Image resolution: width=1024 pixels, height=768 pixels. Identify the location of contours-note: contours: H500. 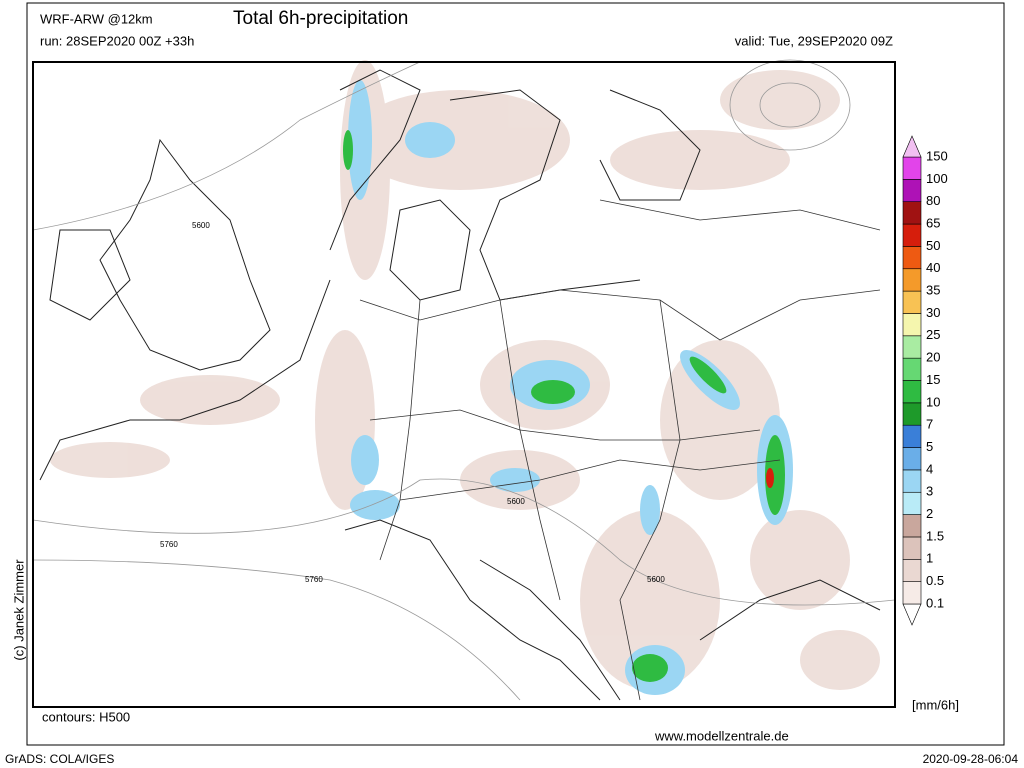
(86, 716).